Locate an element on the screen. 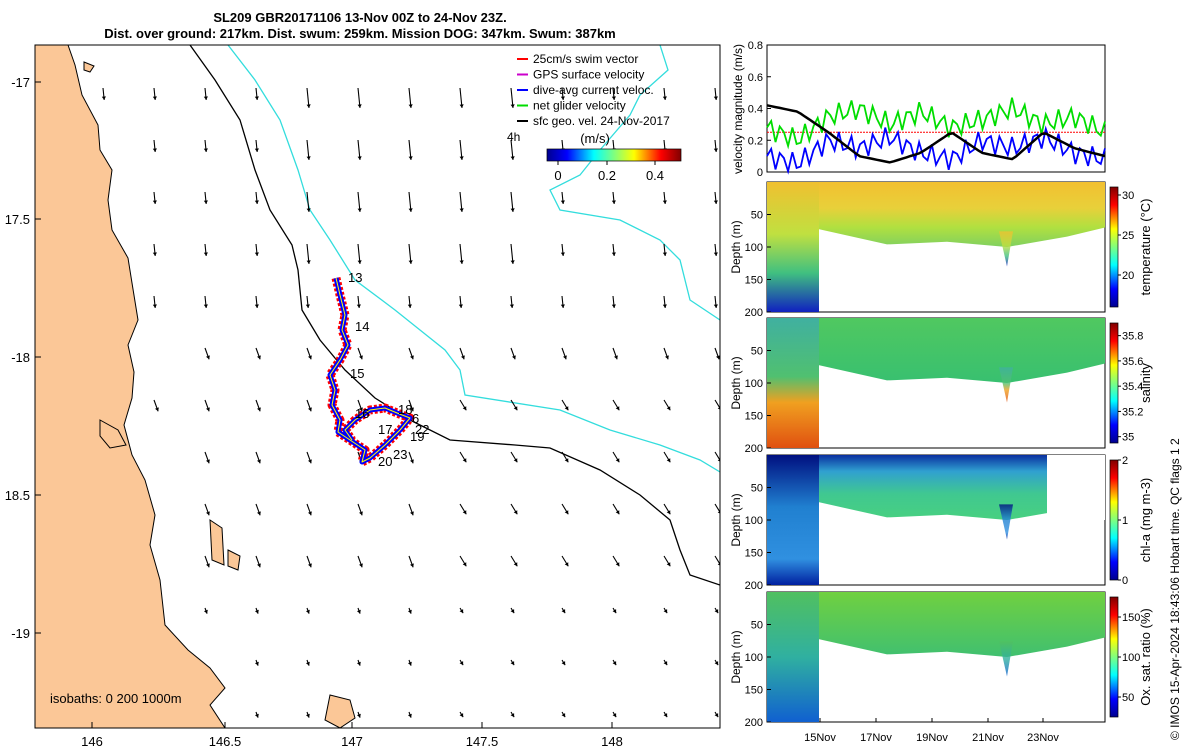 The height and width of the screenshot is (750, 1200). velocity-series is located at coordinates (936, 136).